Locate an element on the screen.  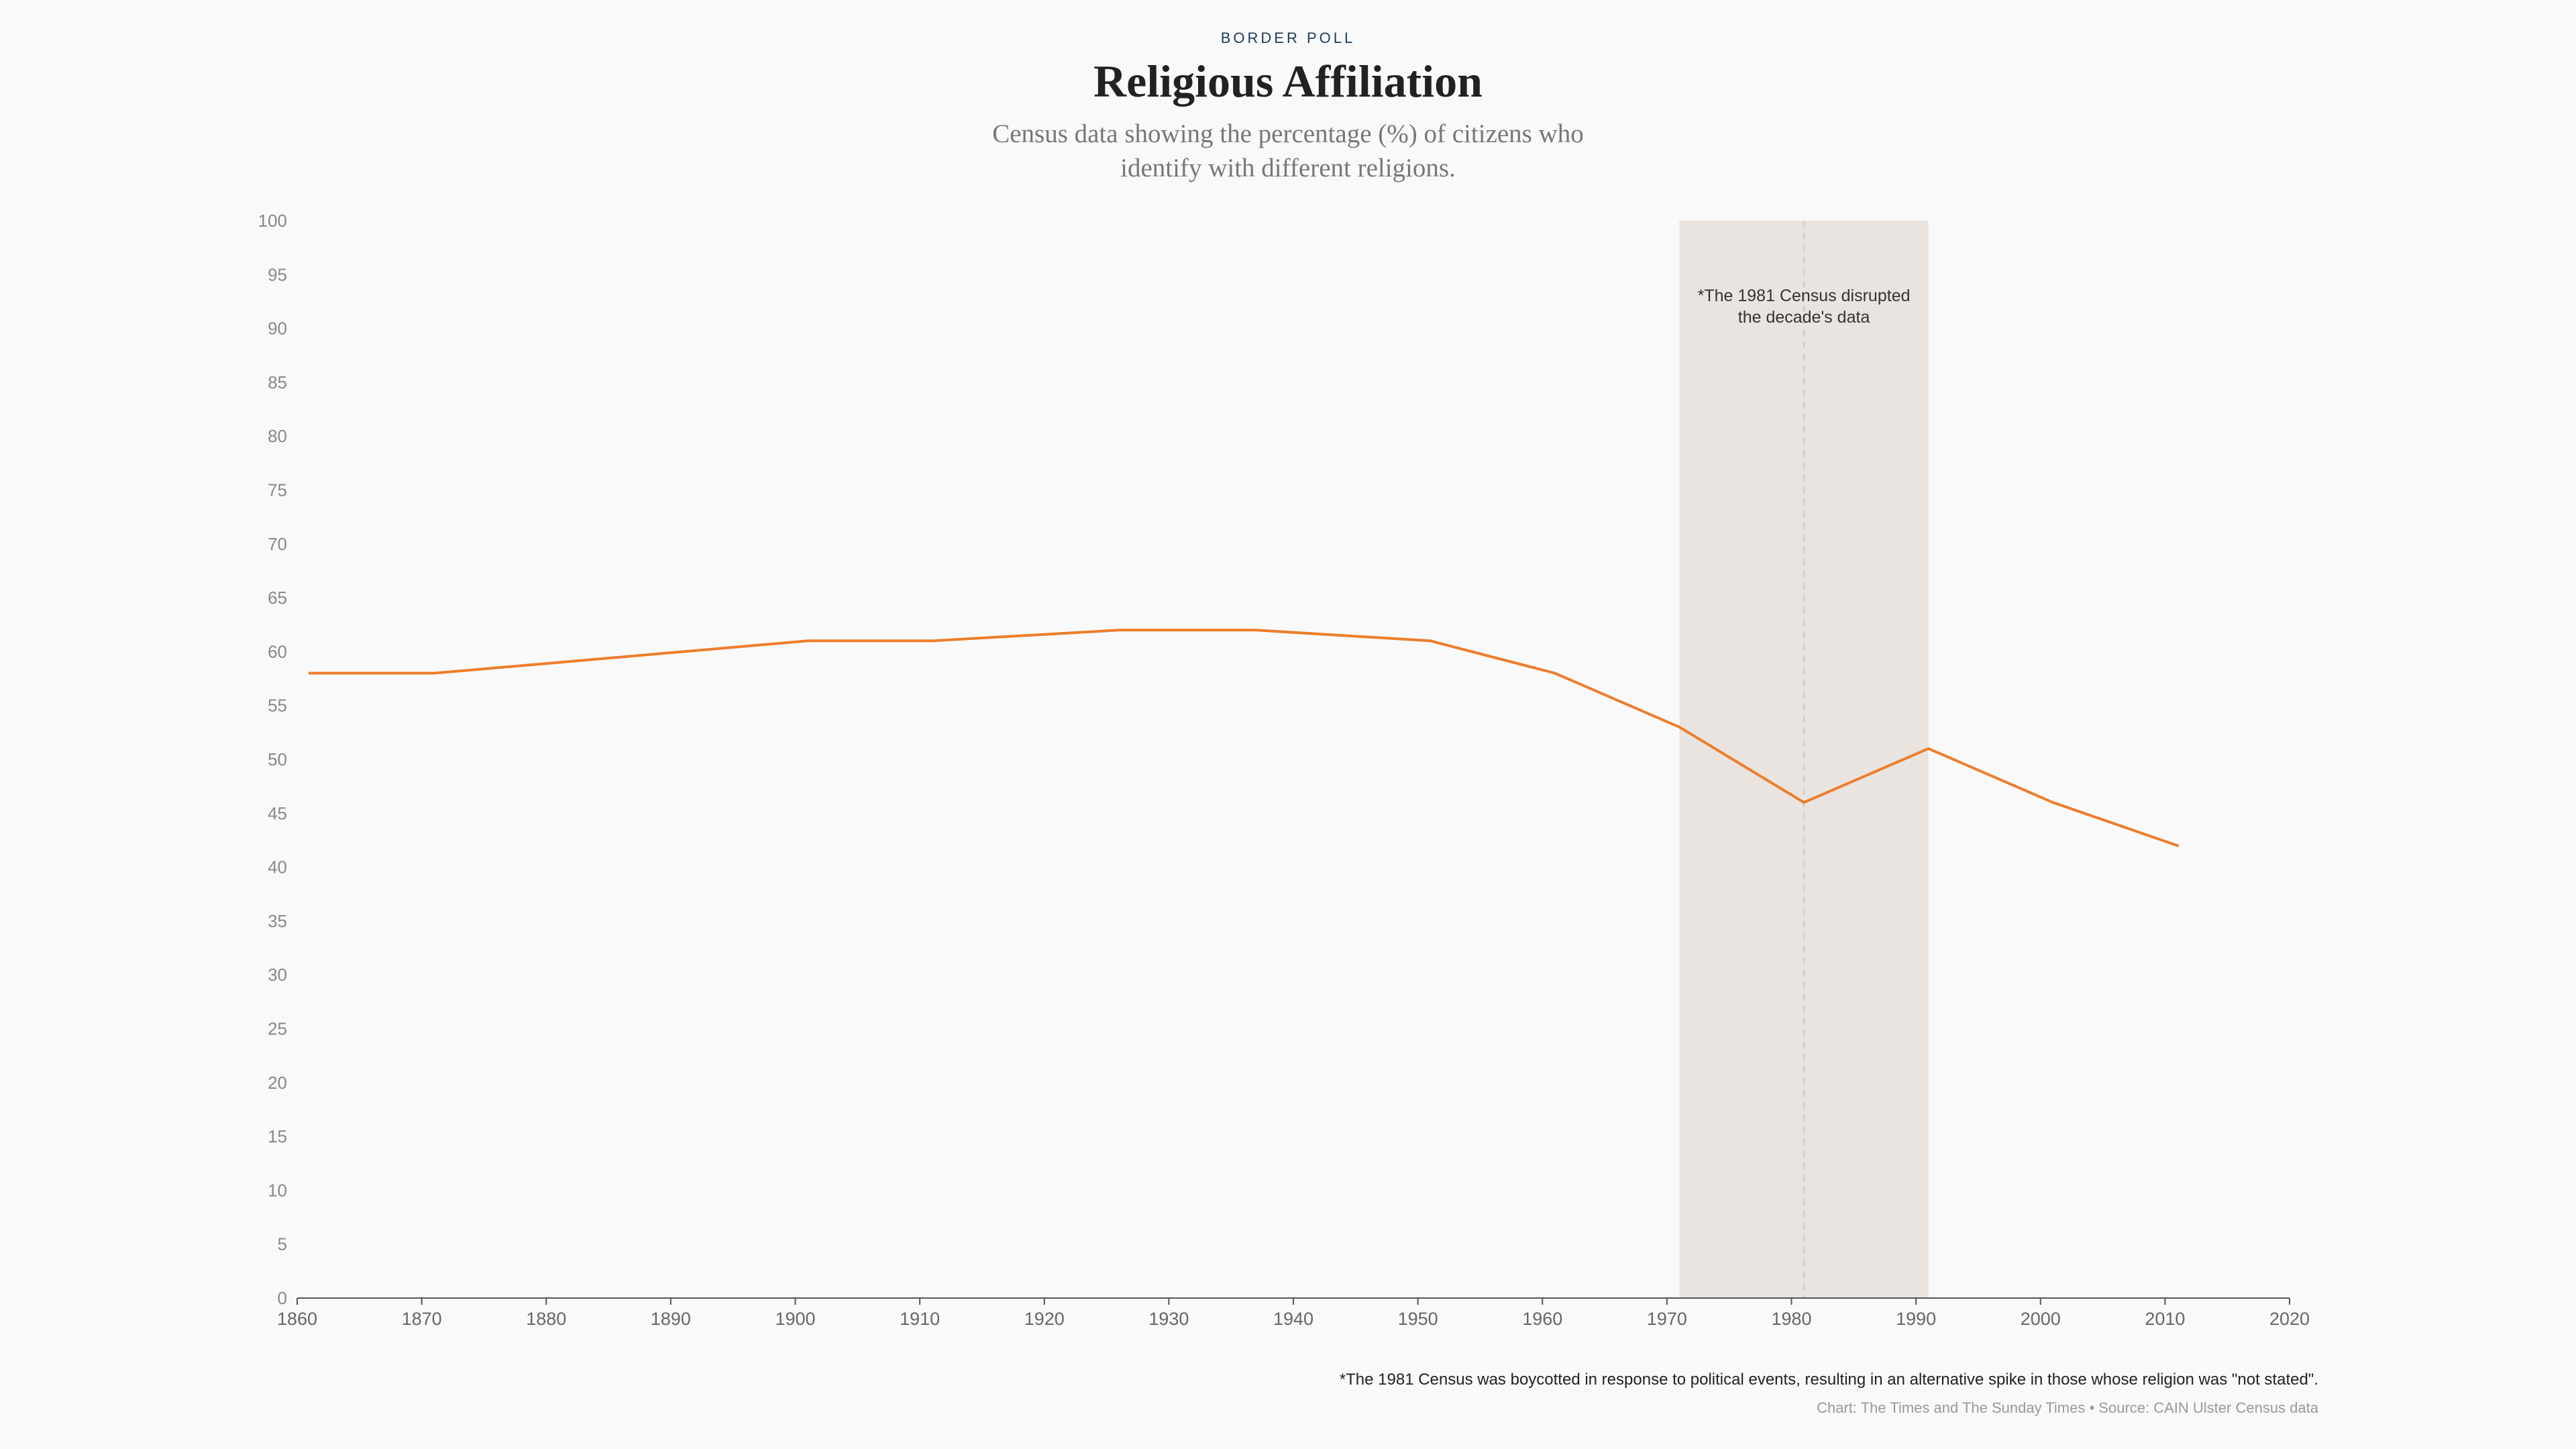
x-tick-label: 1900 is located at coordinates (795, 1319).